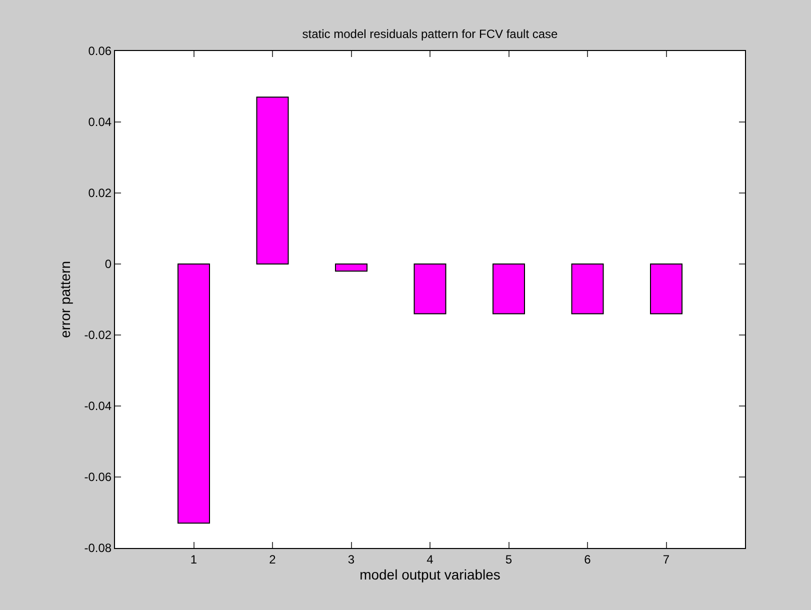 This screenshot has height=610, width=811. Describe the element at coordinates (272, 559) in the screenshot. I see `x-tick-label: 2` at that location.